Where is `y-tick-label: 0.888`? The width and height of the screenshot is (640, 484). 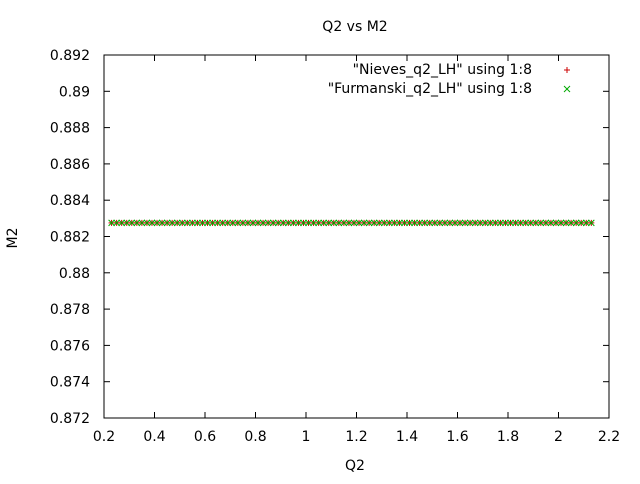
y-tick-label: 0.888 is located at coordinates (70, 129).